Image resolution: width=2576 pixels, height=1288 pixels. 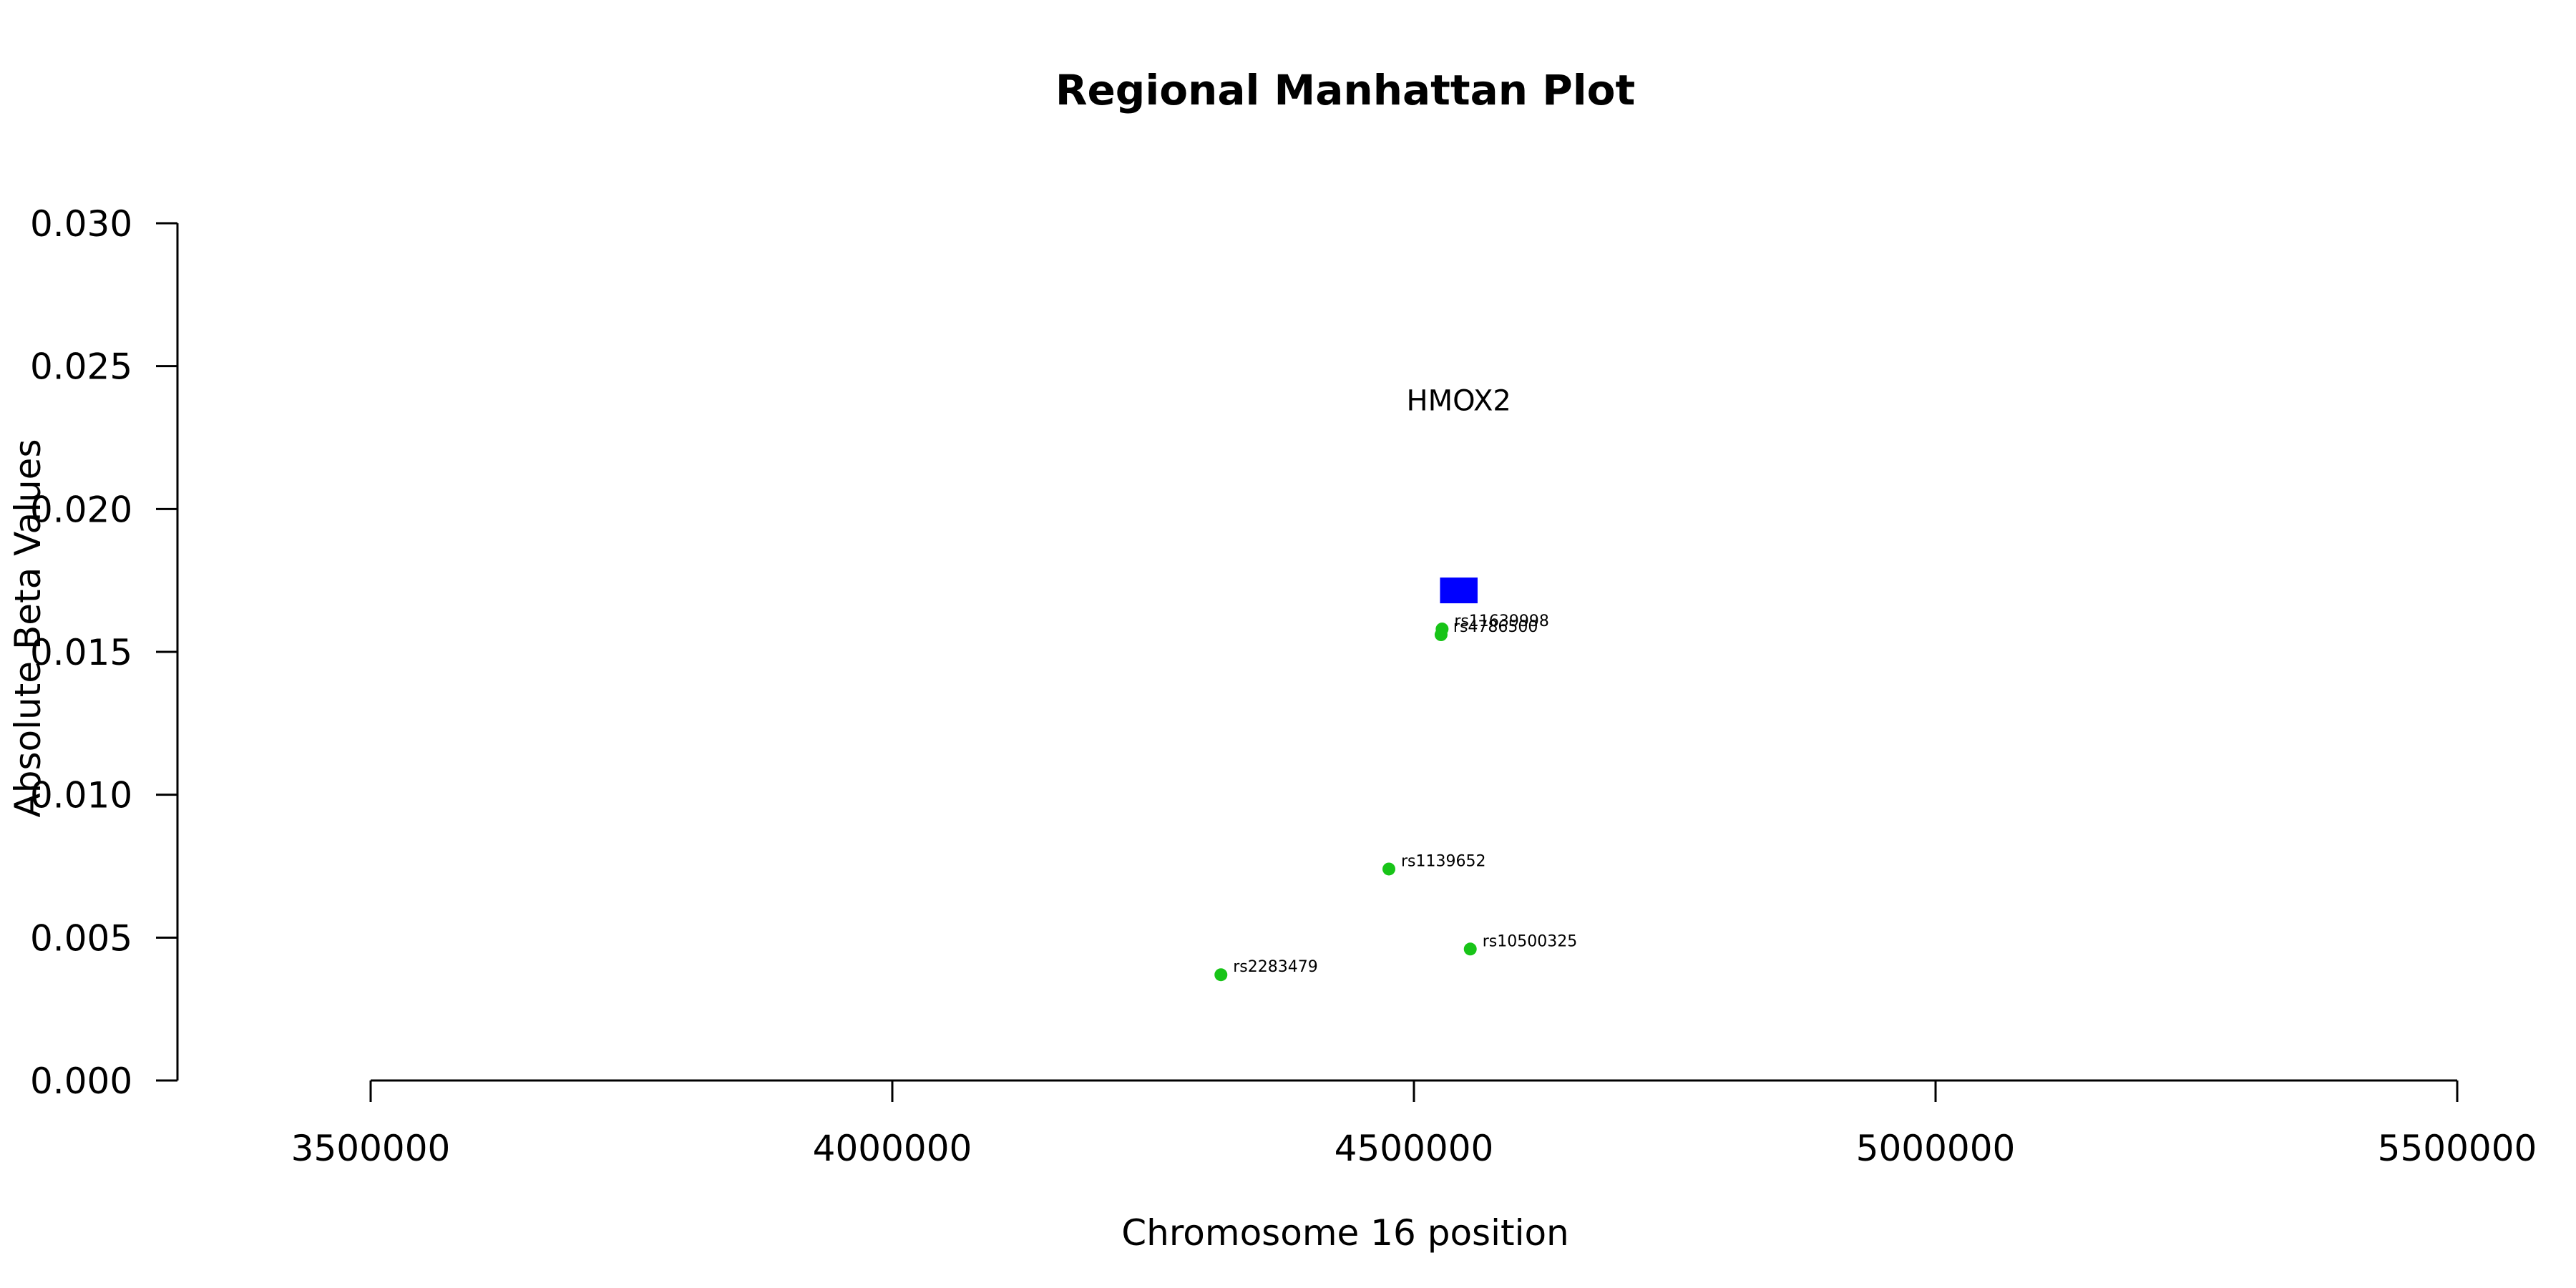 I want to click on snp-label: rs1139652, so click(x=1443, y=861).